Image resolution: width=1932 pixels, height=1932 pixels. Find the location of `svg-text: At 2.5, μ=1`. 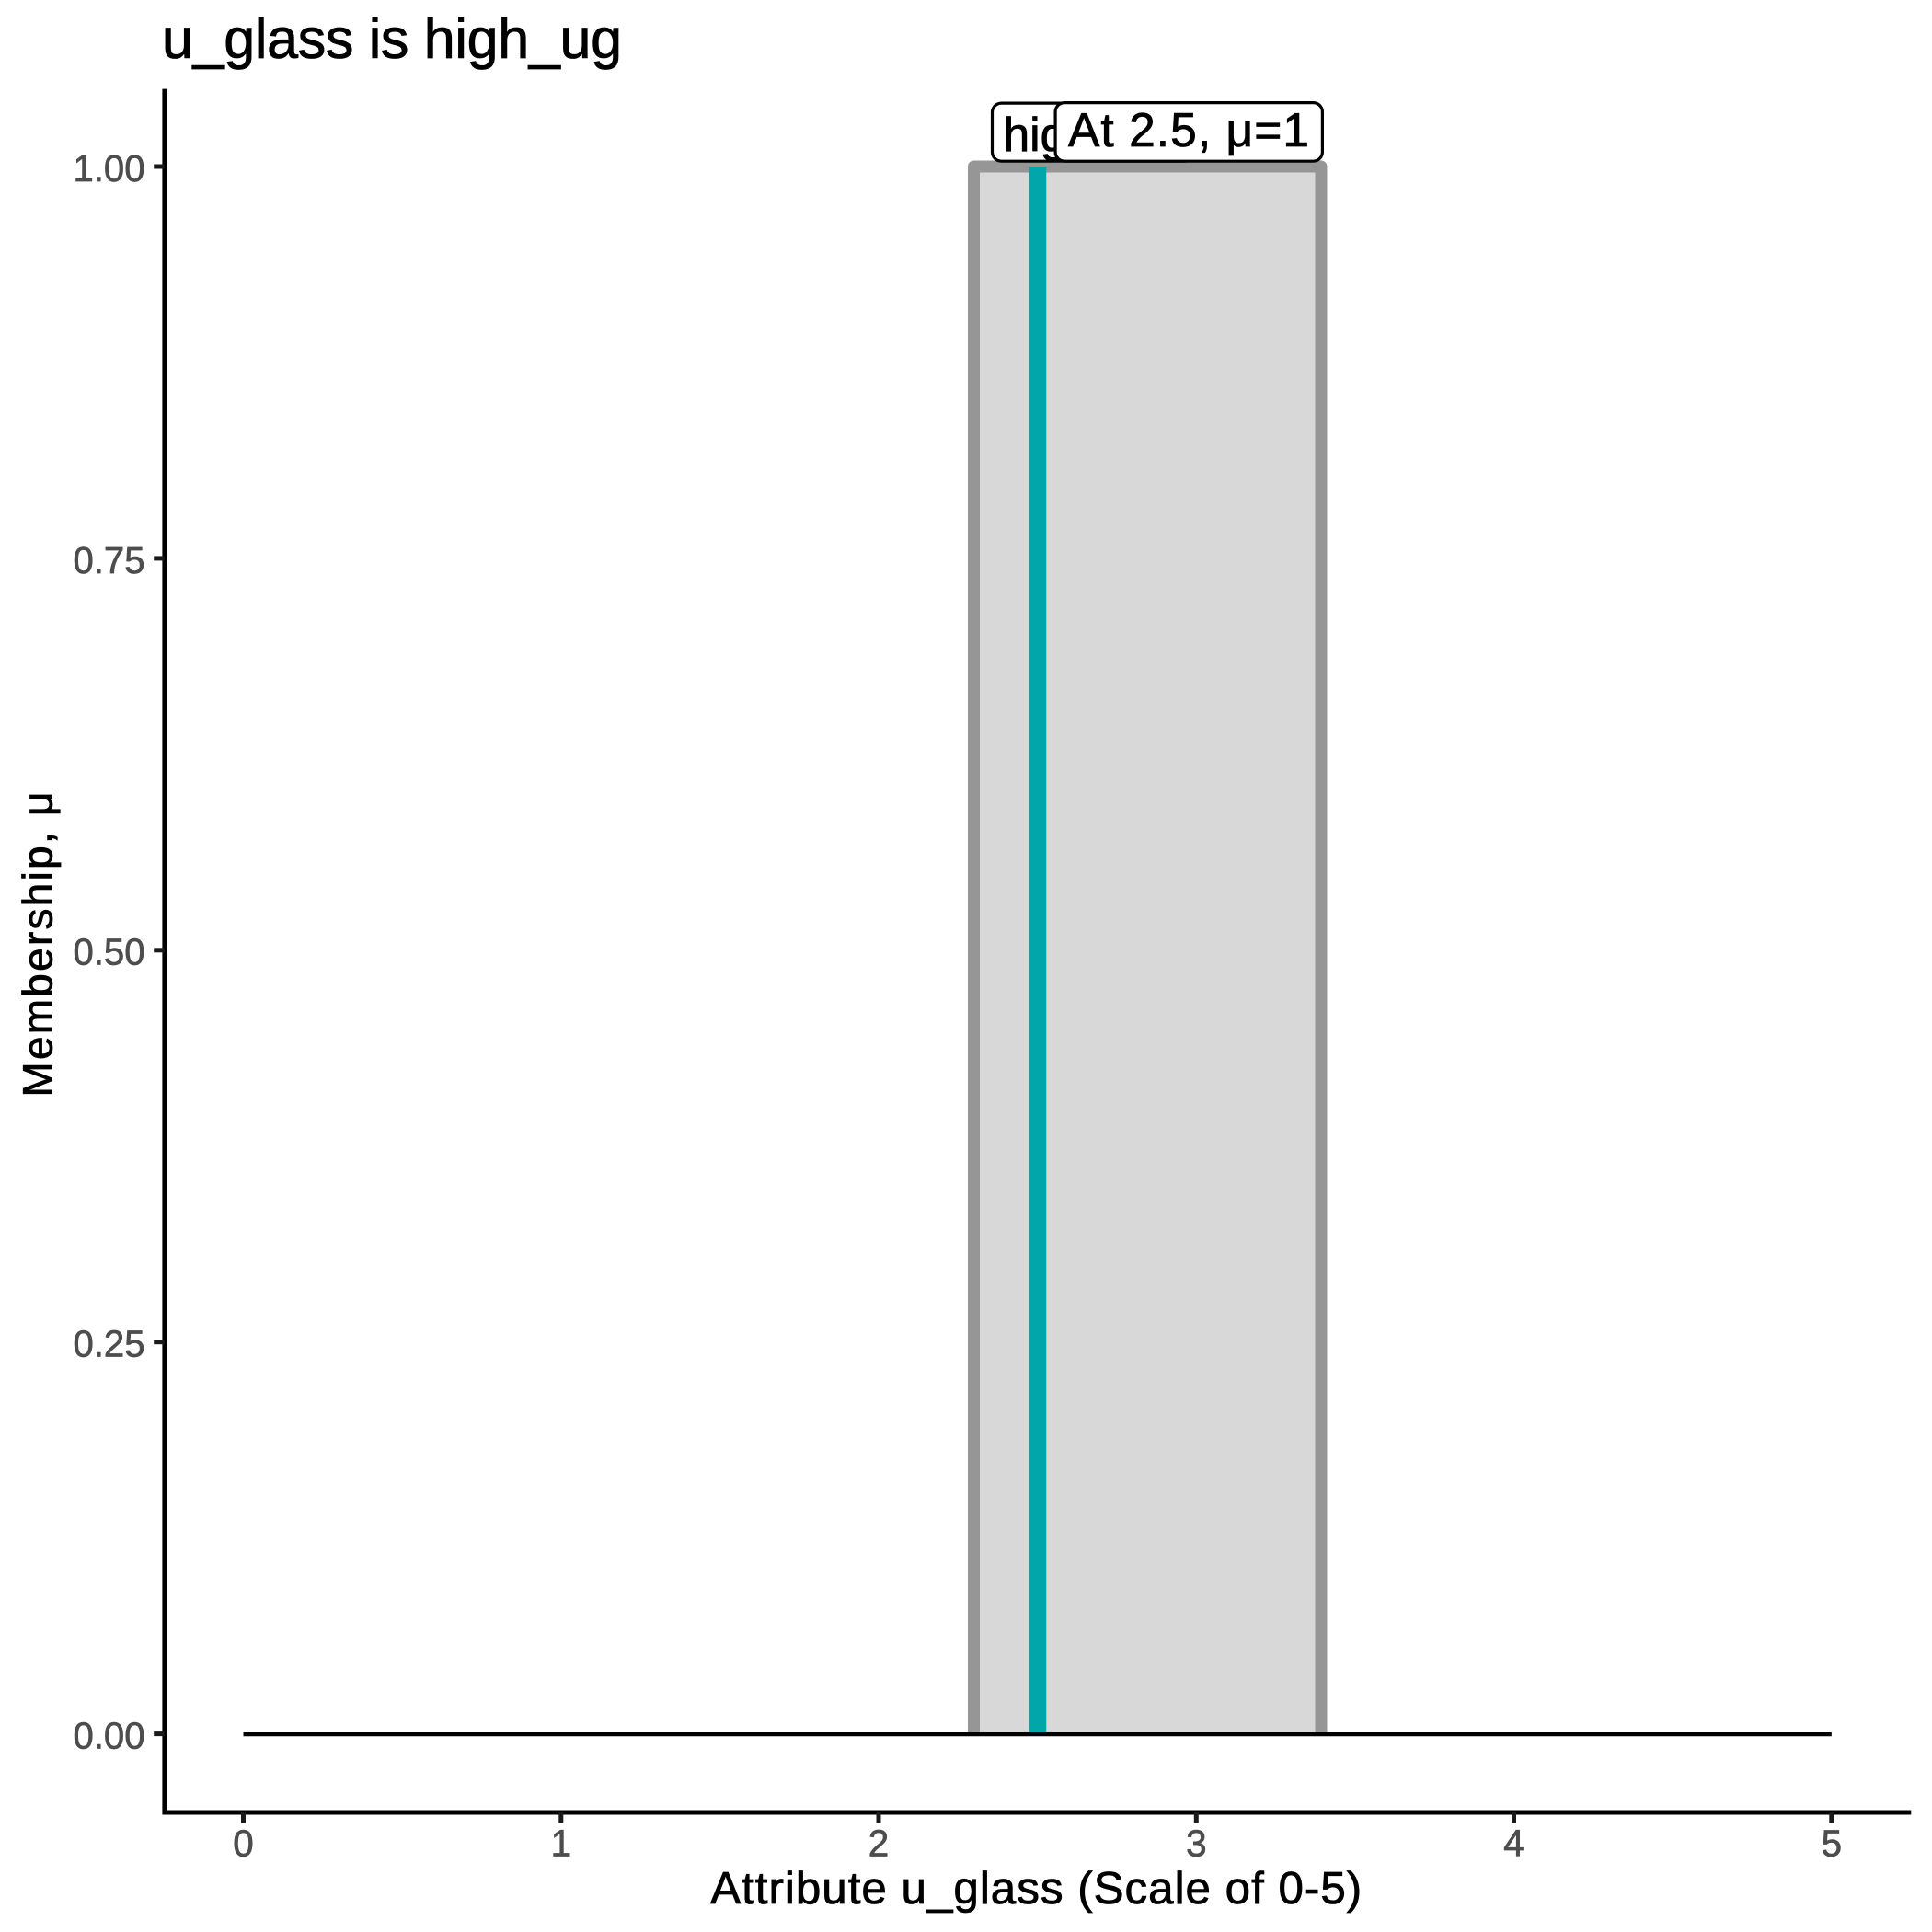

svg-text: At 2.5, μ=1 is located at coordinates (1188, 129).